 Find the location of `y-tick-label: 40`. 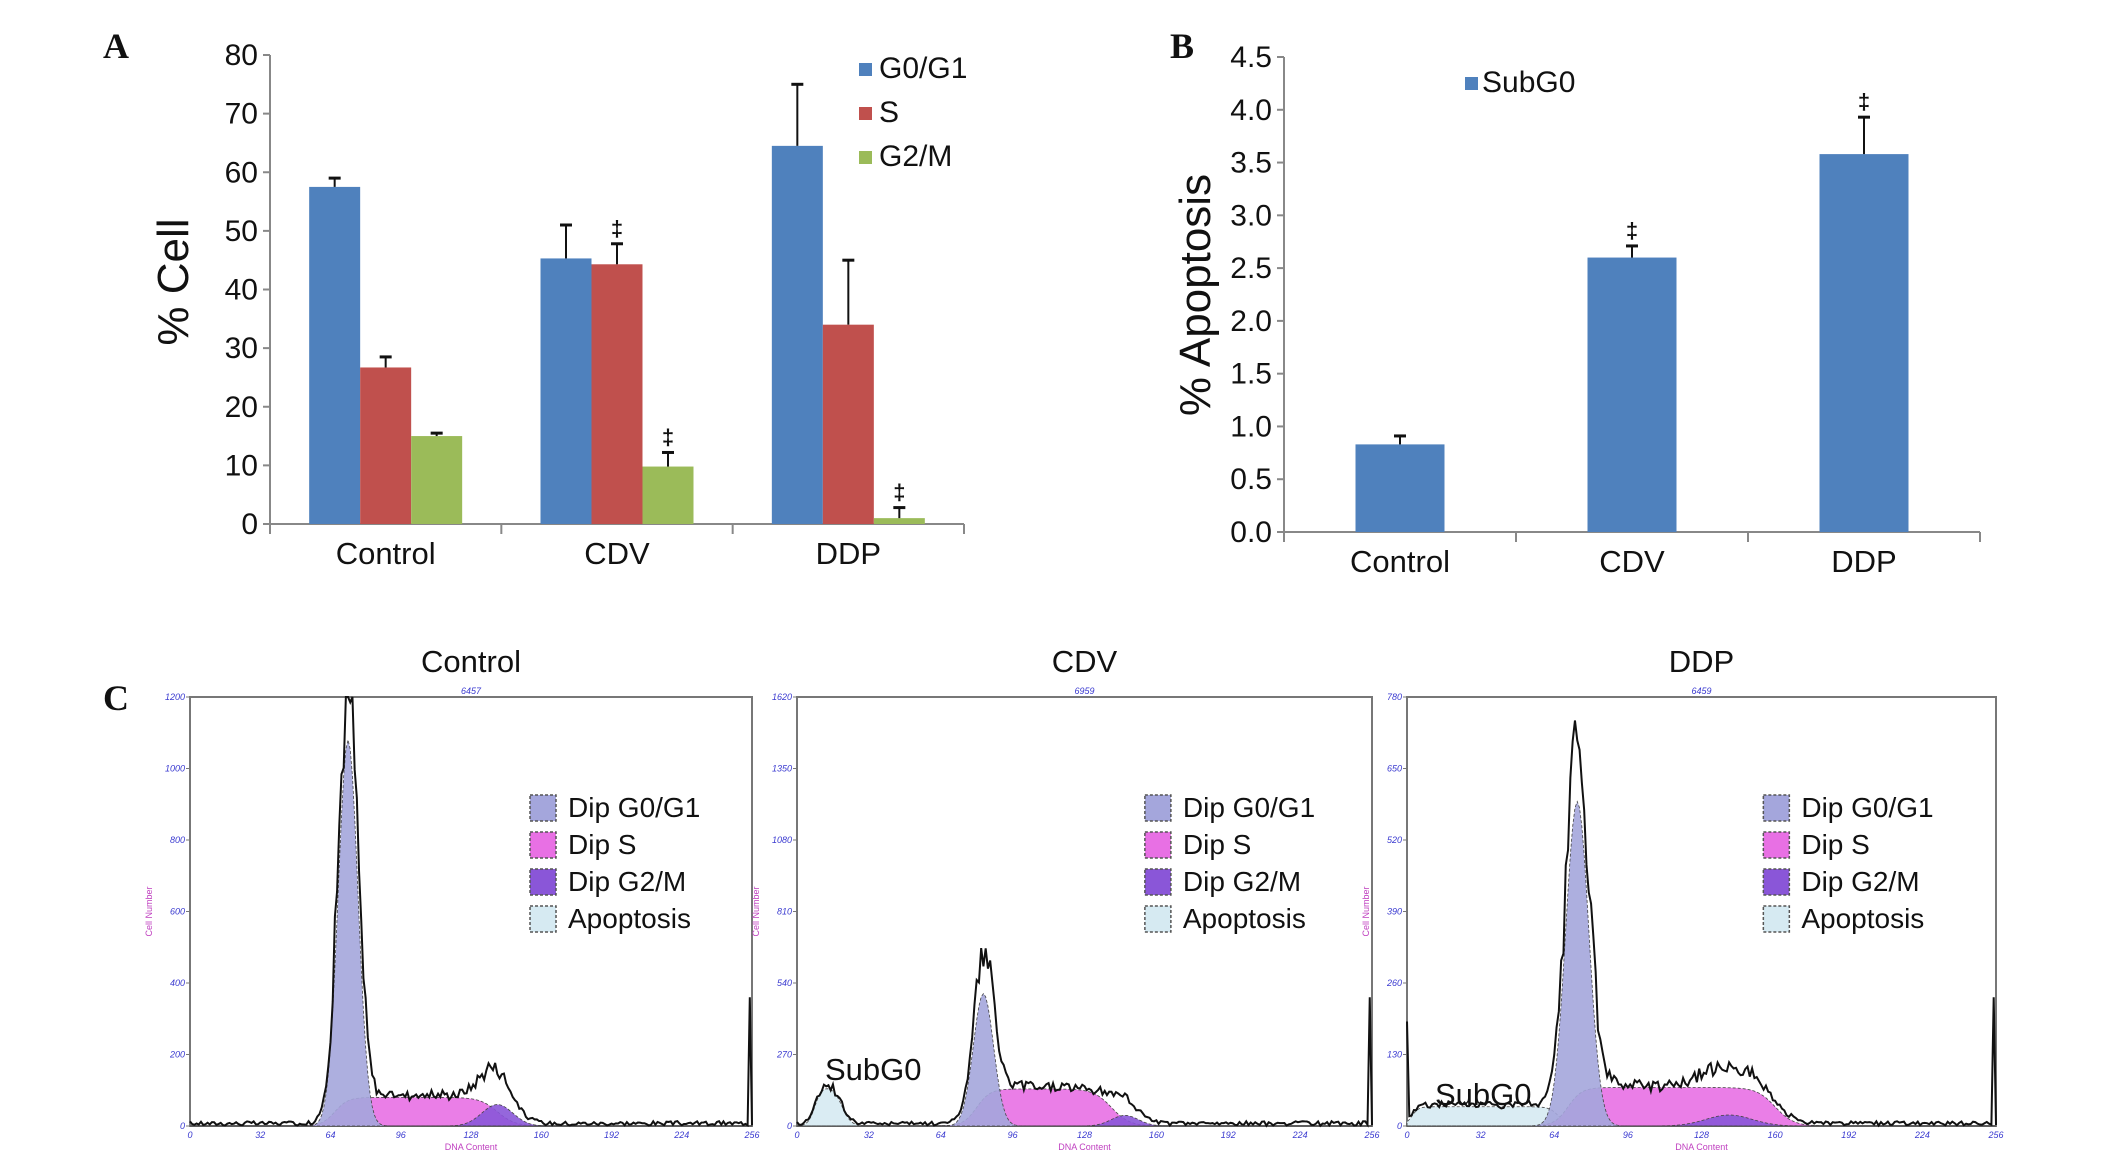

y-tick-label: 40 is located at coordinates (241, 290).